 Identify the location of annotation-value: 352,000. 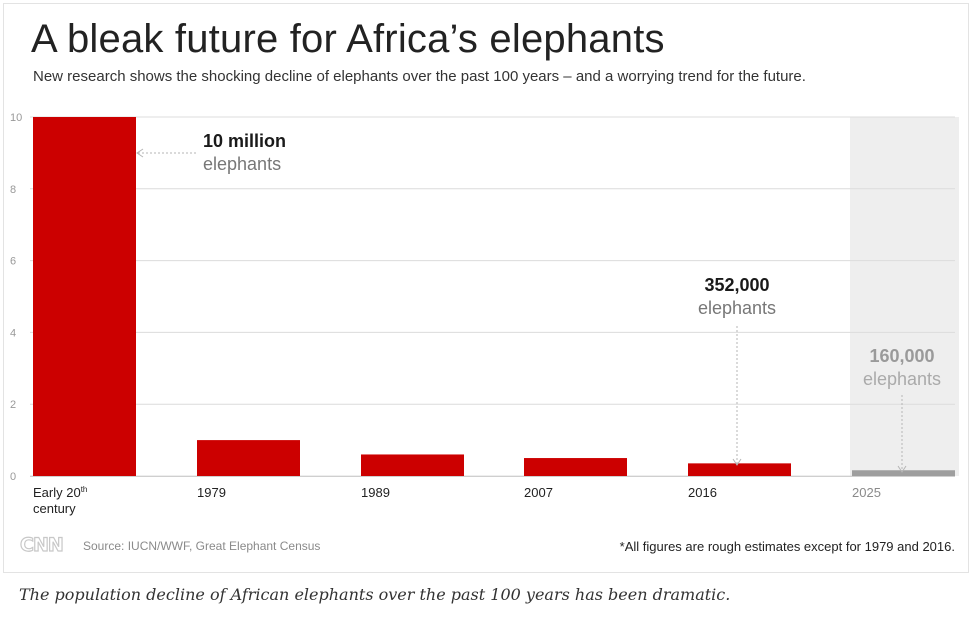
(736, 285).